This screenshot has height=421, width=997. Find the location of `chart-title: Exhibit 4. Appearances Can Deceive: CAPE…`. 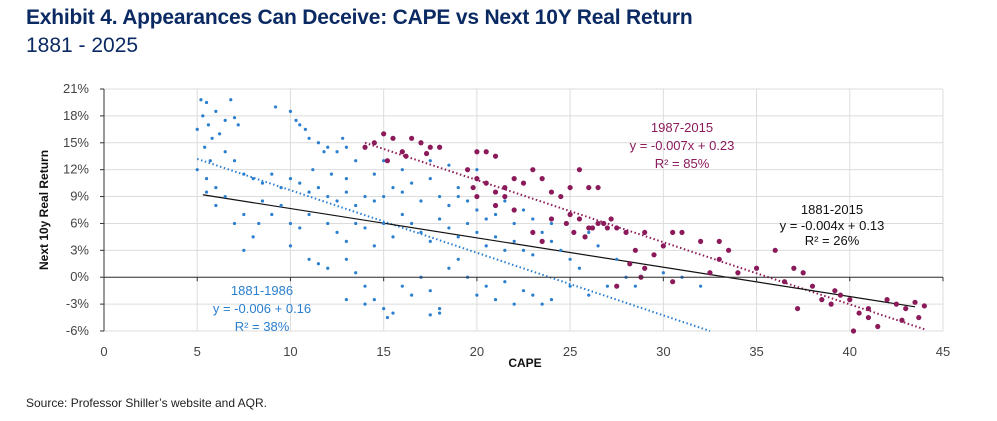

chart-title: Exhibit 4. Appearances Can Deceive: CAPE… is located at coordinates (359, 17).